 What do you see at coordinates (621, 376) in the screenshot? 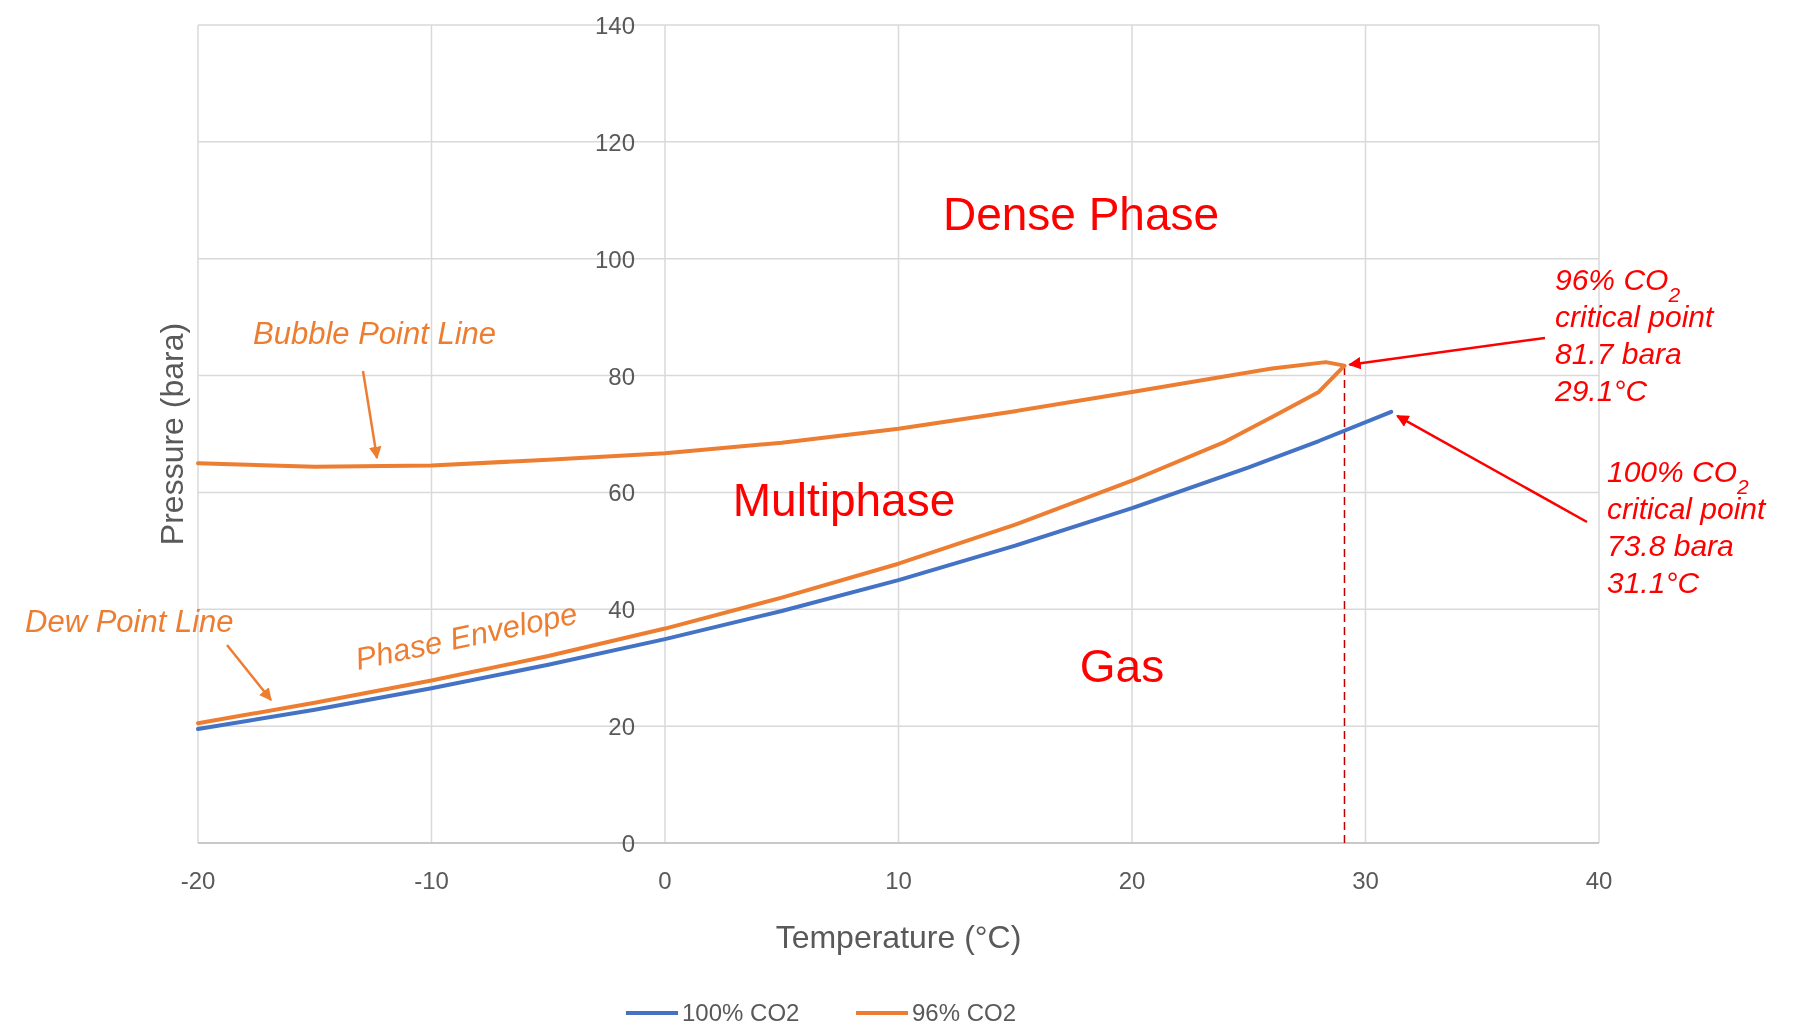
I see `y-tick-label: 80` at bounding box center [621, 376].